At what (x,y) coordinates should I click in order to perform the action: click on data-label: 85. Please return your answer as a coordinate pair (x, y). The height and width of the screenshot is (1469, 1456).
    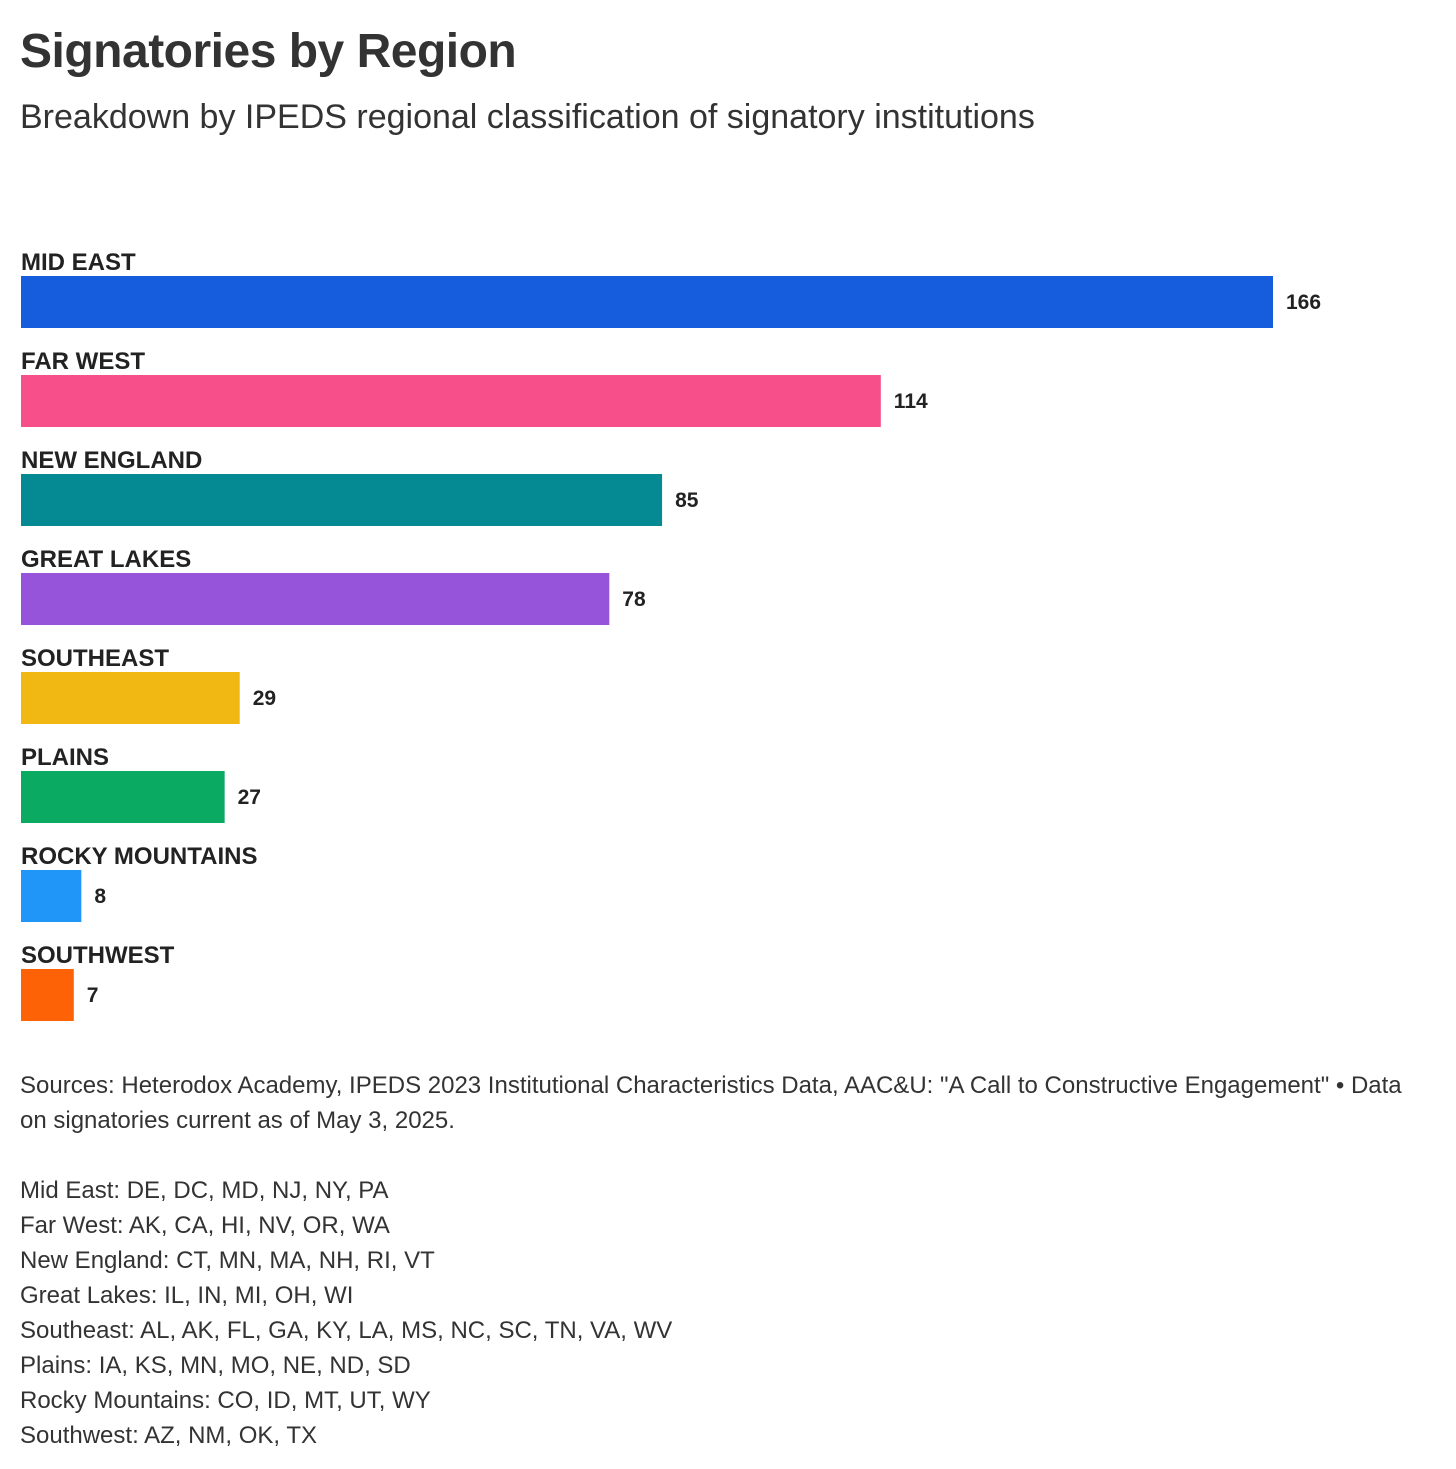
    Looking at the image, I should click on (687, 500).